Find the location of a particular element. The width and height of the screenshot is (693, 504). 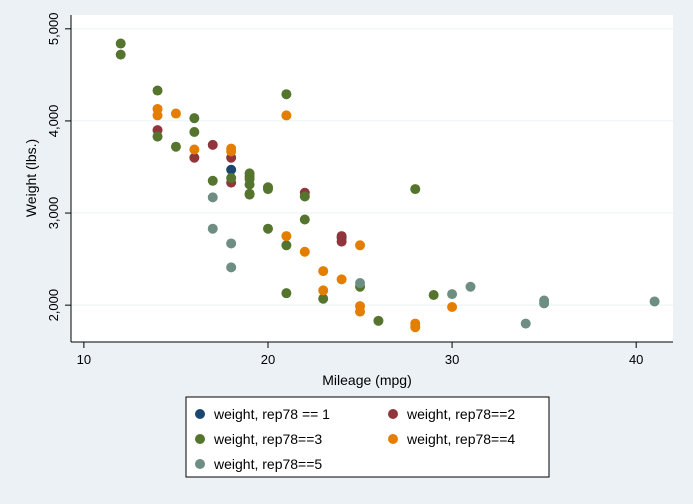

x-tick-label: 40 is located at coordinates (636, 359).